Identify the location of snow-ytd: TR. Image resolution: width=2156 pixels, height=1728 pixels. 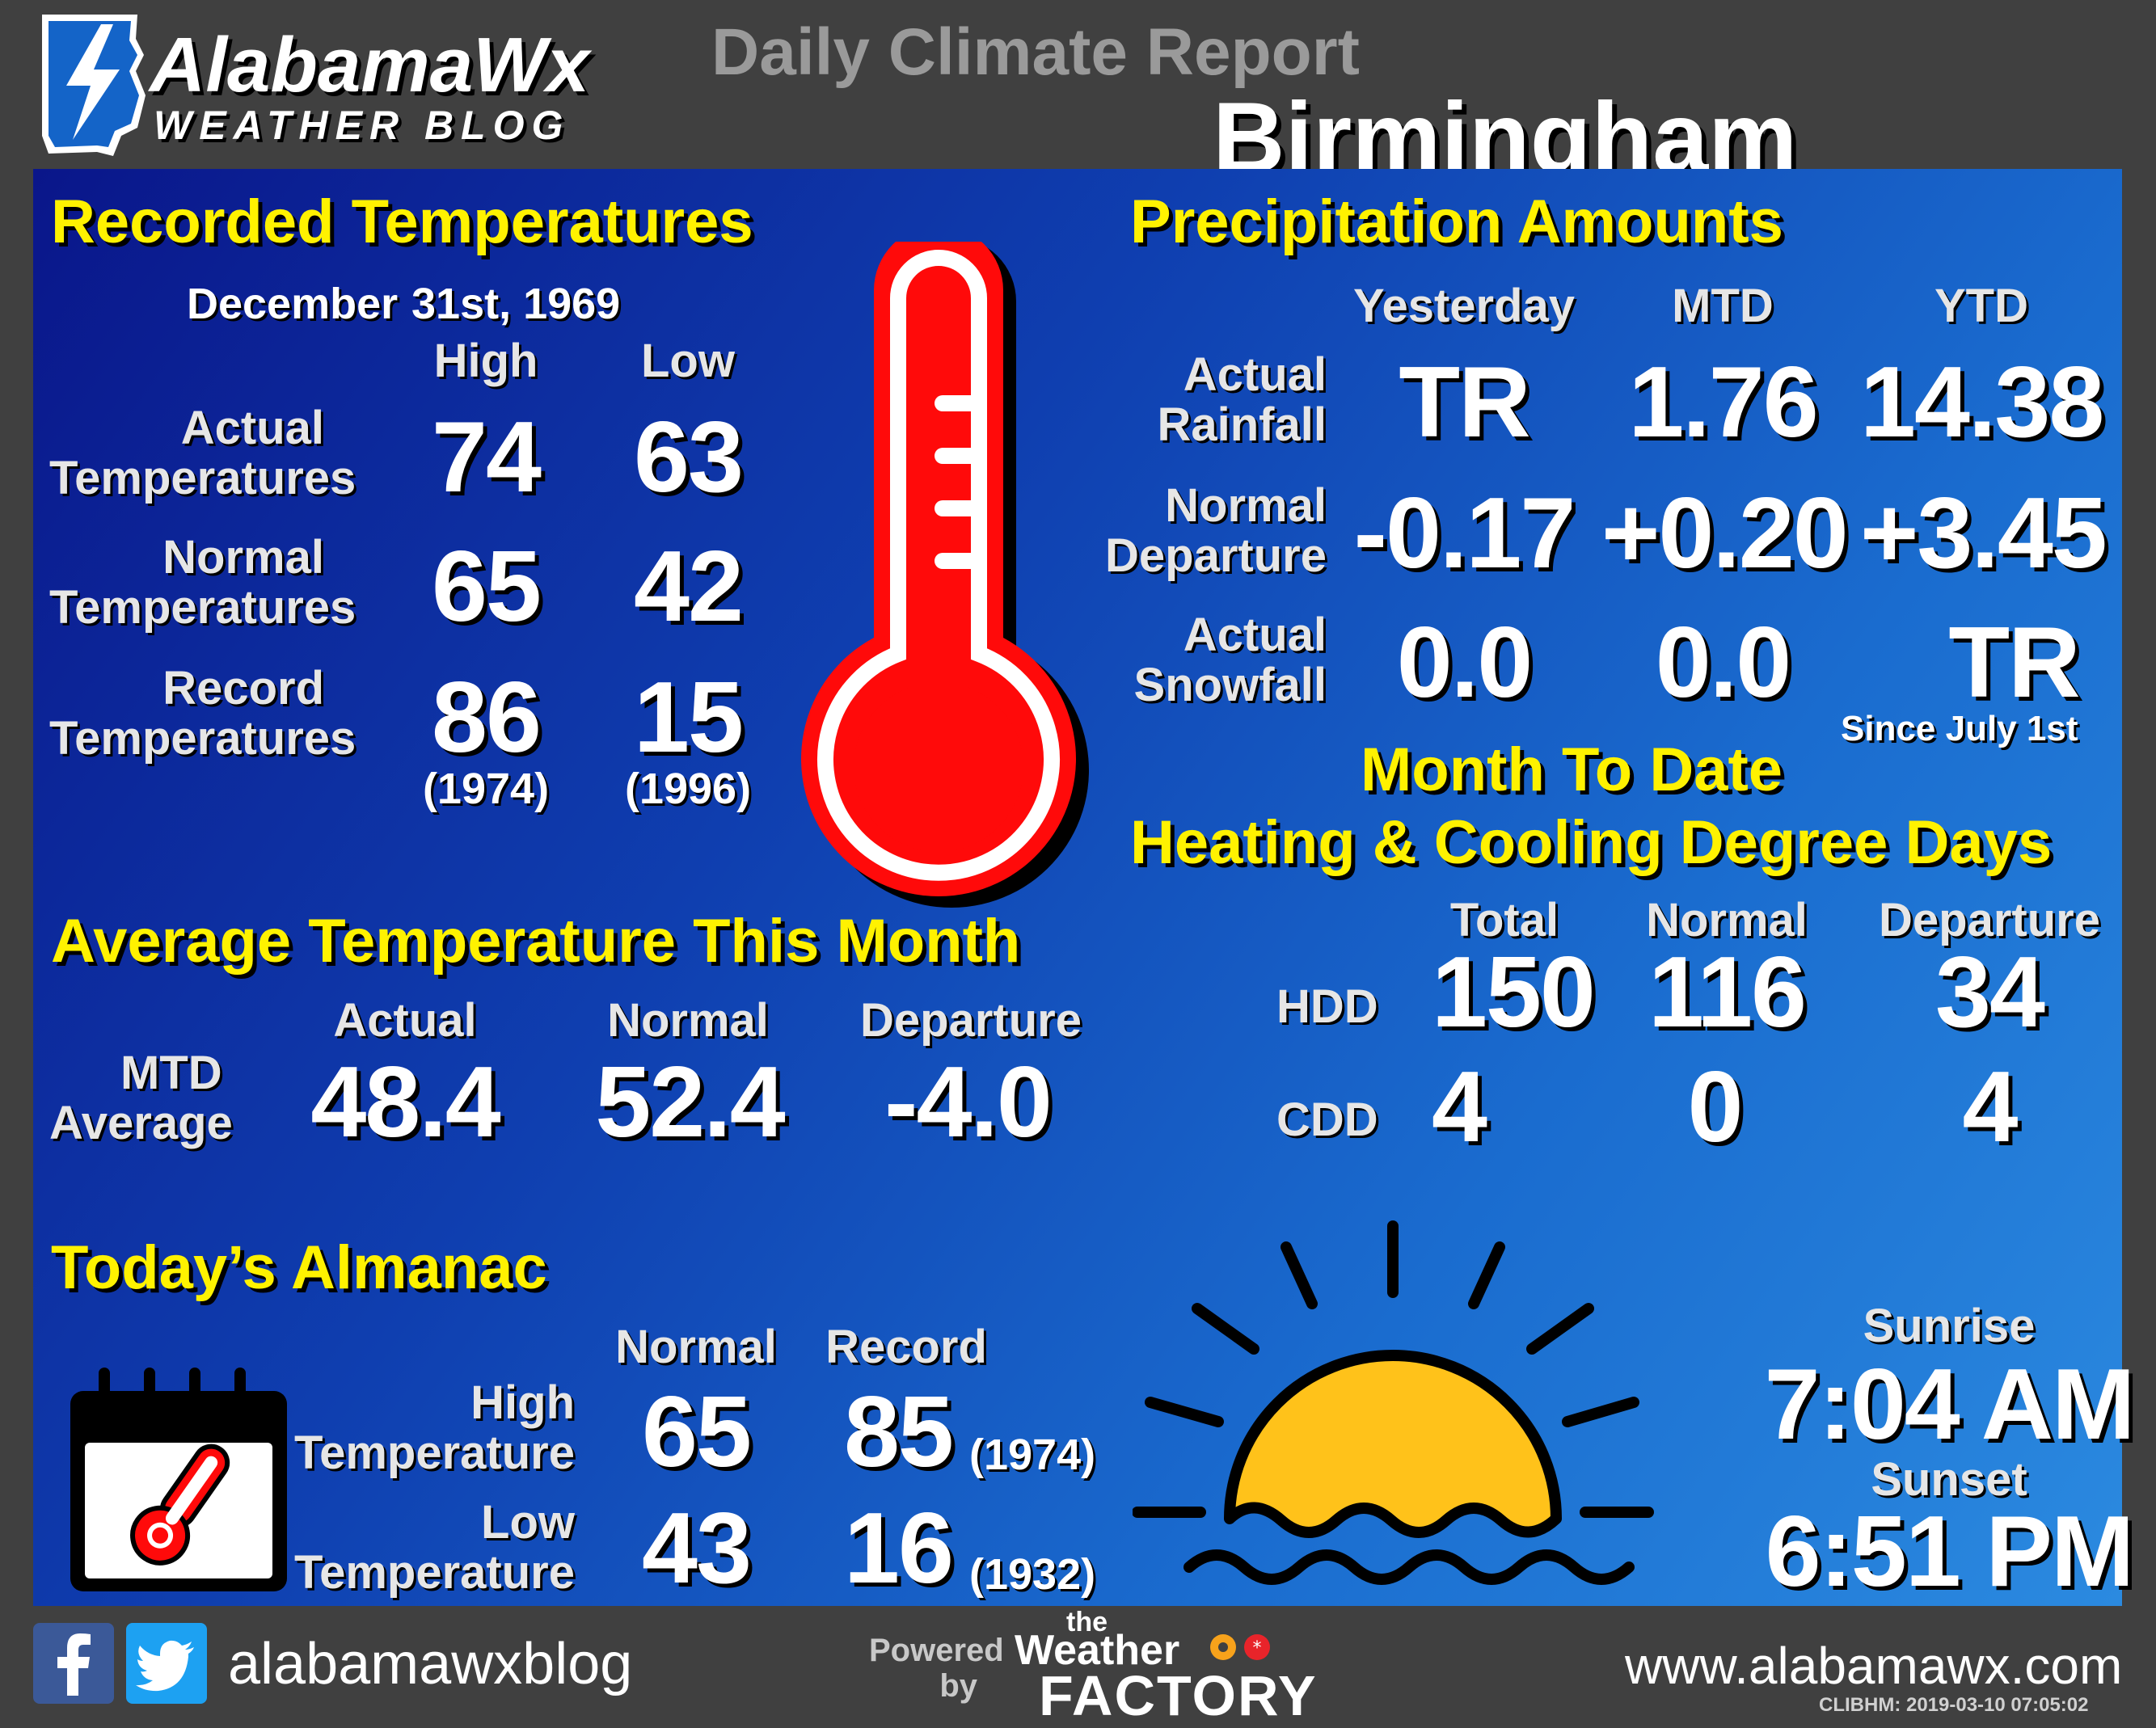
(2014, 663).